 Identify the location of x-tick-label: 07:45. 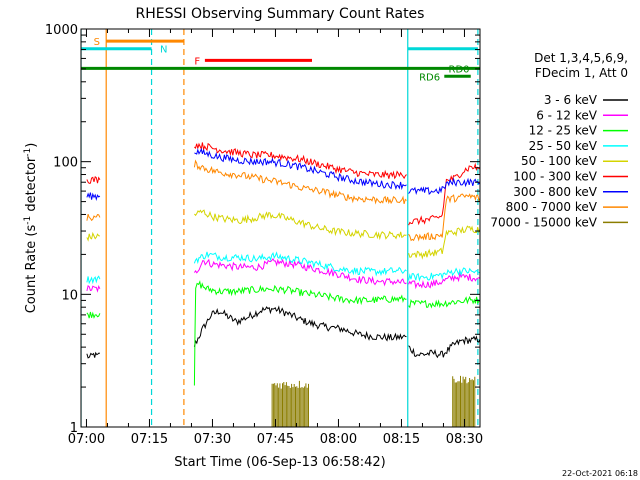
(275, 439).